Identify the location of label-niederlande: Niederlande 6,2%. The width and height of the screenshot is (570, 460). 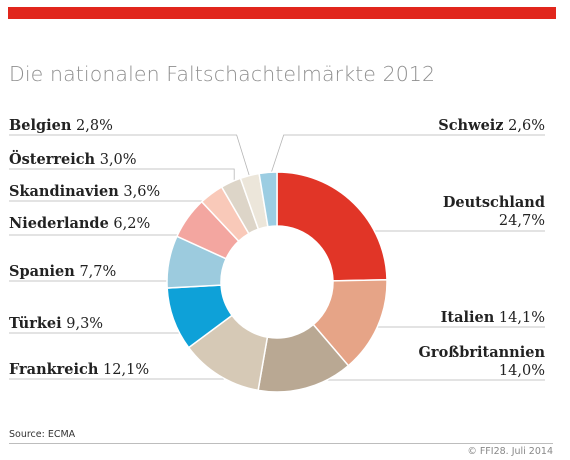
(80, 223).